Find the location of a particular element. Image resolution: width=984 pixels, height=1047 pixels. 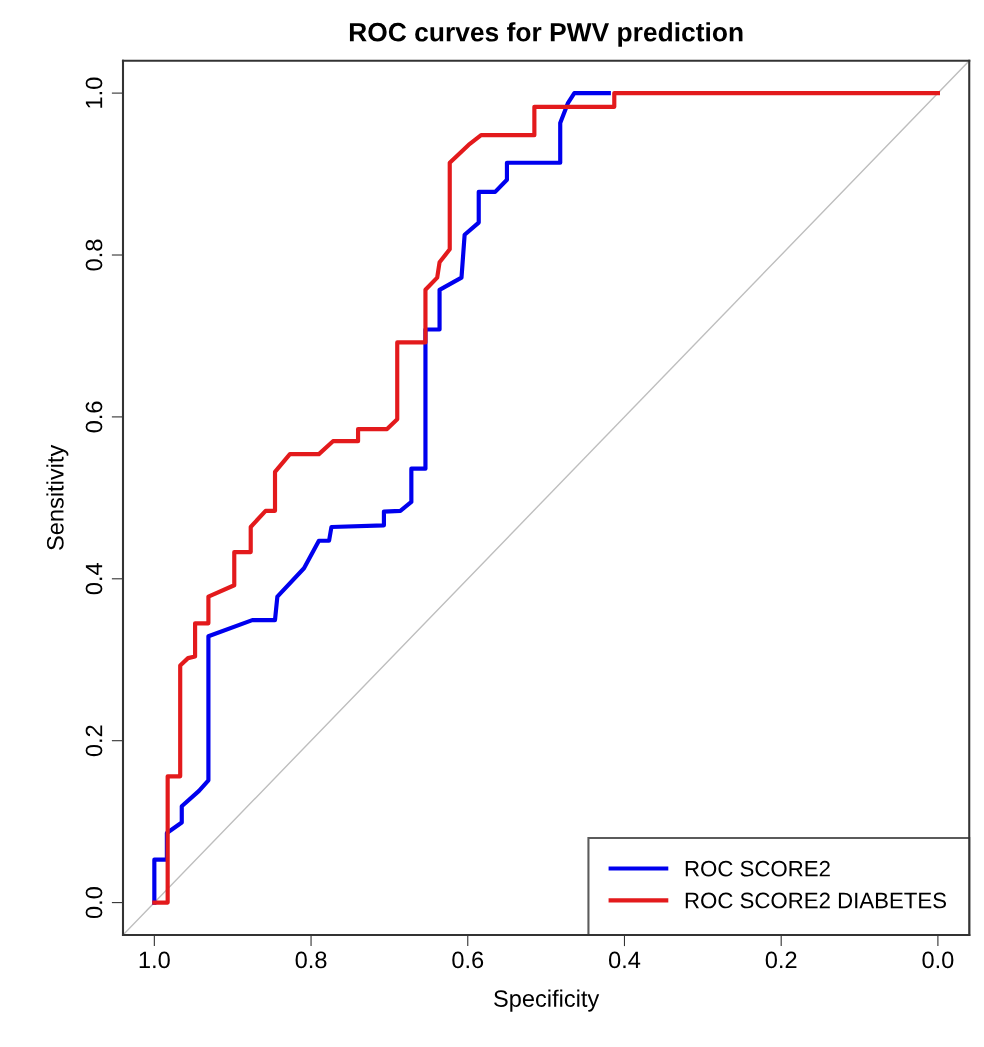

y-tick-label: 0.2 is located at coordinates (94, 741).